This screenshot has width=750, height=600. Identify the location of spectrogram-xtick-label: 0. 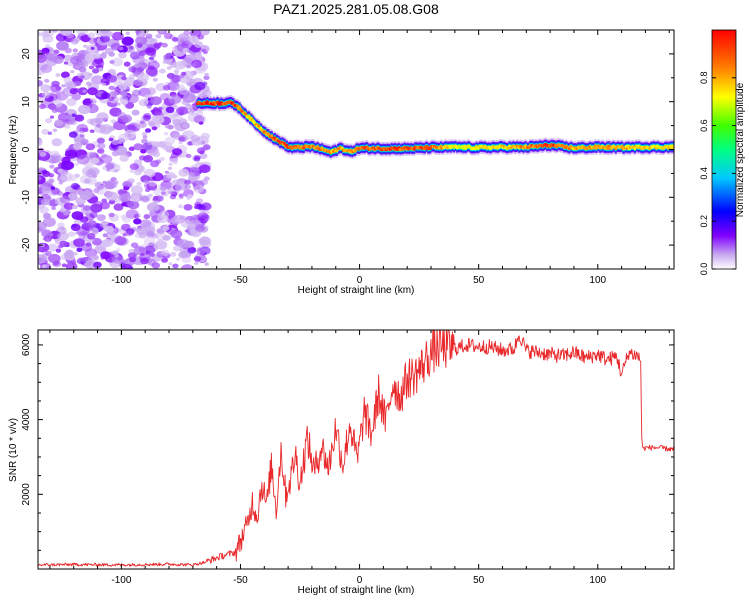
(360, 280).